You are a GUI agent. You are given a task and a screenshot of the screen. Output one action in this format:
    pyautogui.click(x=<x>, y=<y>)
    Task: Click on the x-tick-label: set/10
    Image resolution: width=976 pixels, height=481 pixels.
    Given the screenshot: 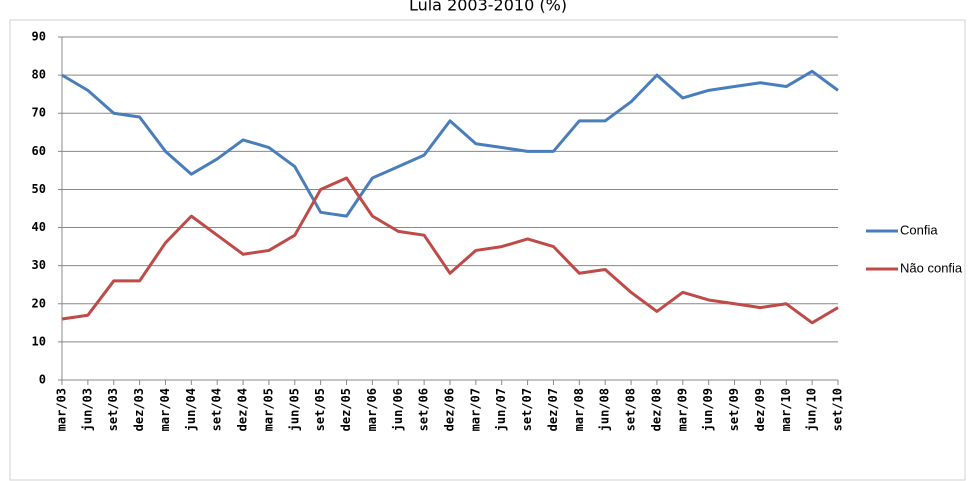 What is the action you would take?
    pyautogui.click(x=838, y=409)
    